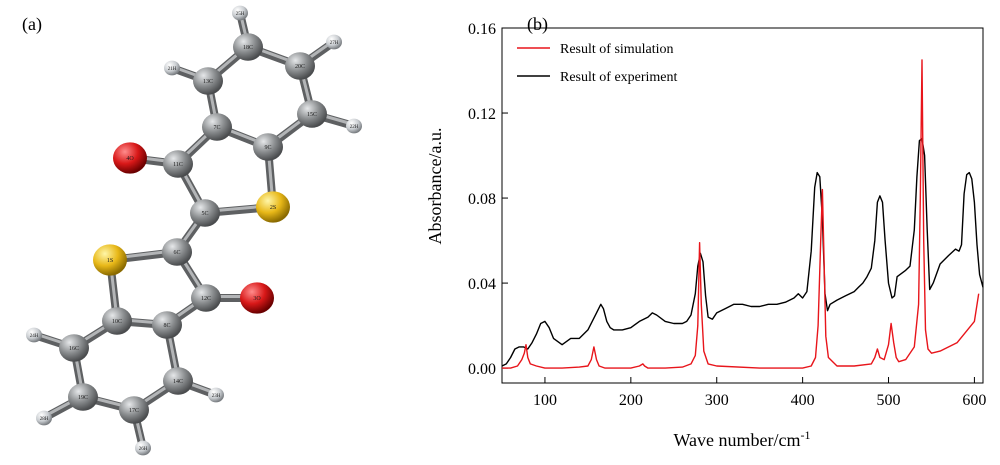 This screenshot has height=465, width=1000. I want to click on x-tick-label: 300, so click(717, 400).